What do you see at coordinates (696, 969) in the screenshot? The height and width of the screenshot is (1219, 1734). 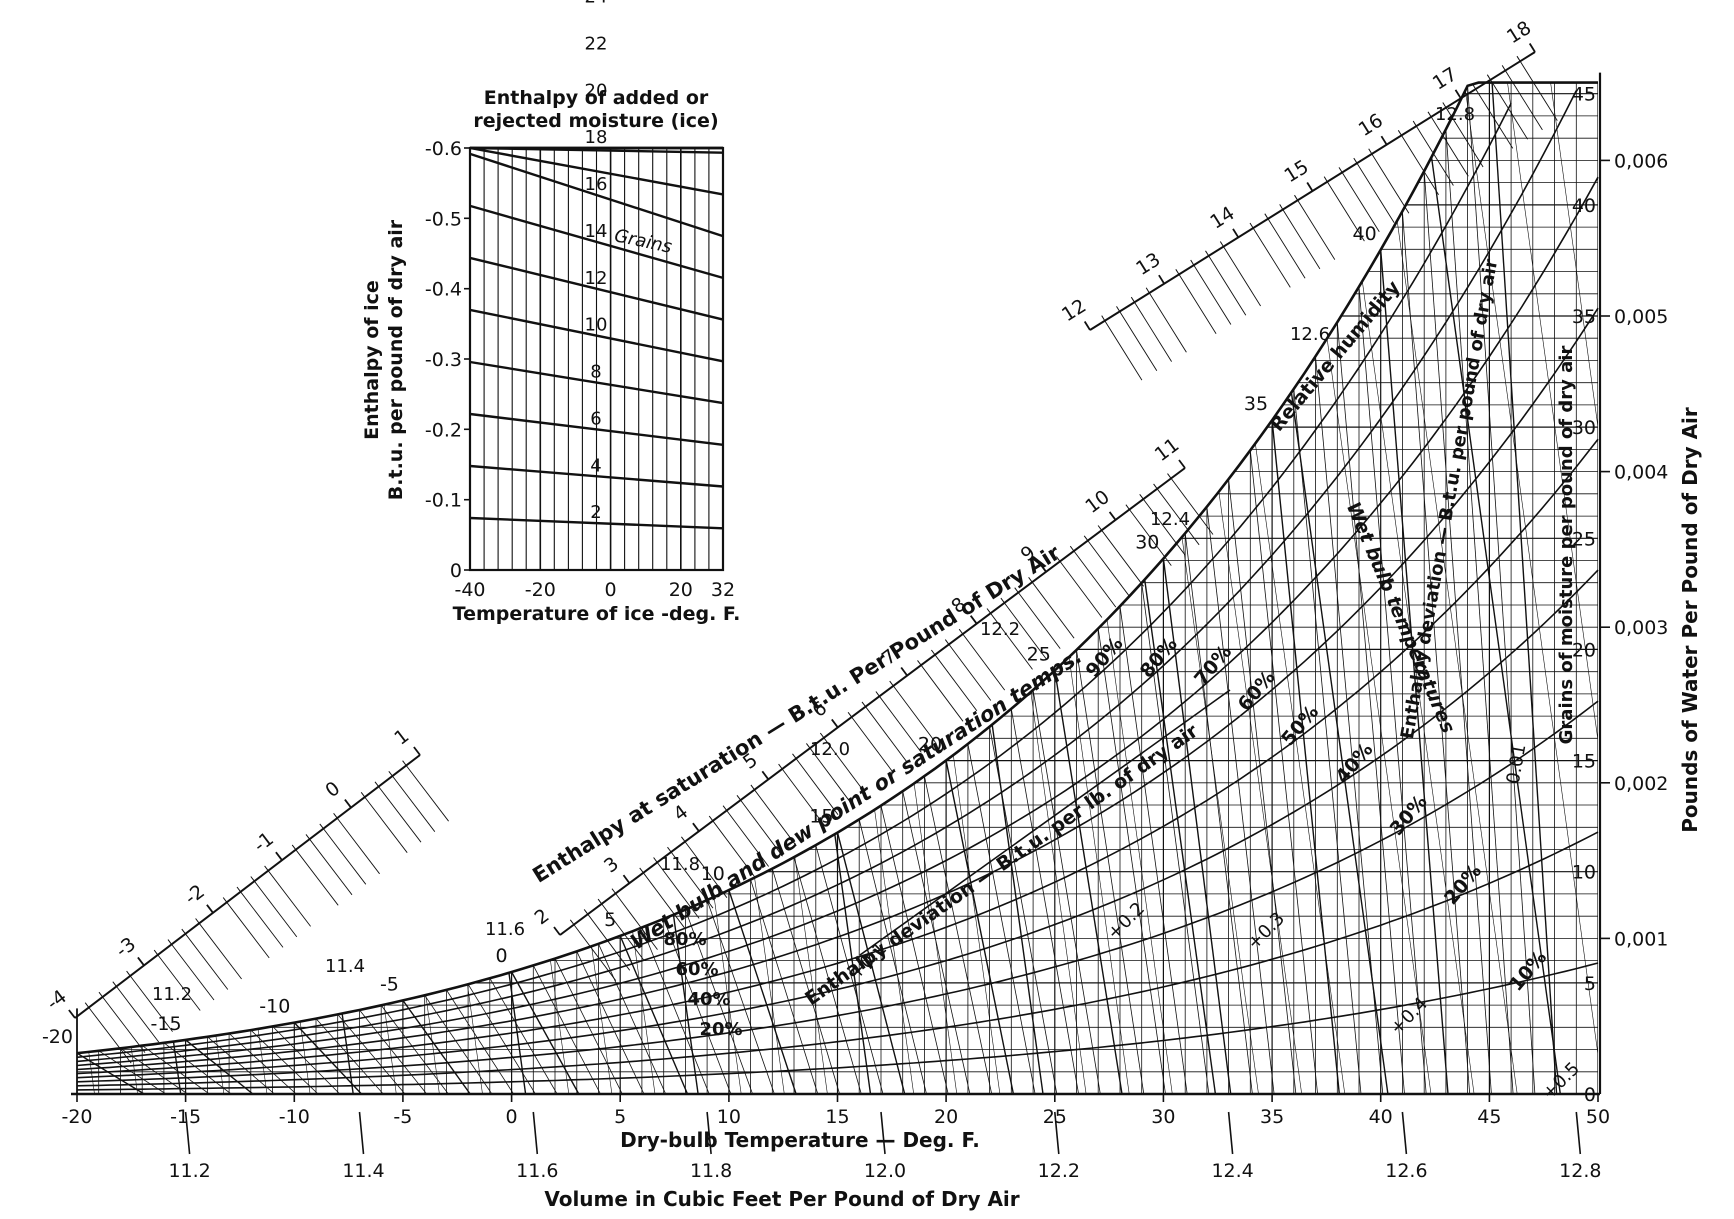 I see `rh-label-low: 60%` at bounding box center [696, 969].